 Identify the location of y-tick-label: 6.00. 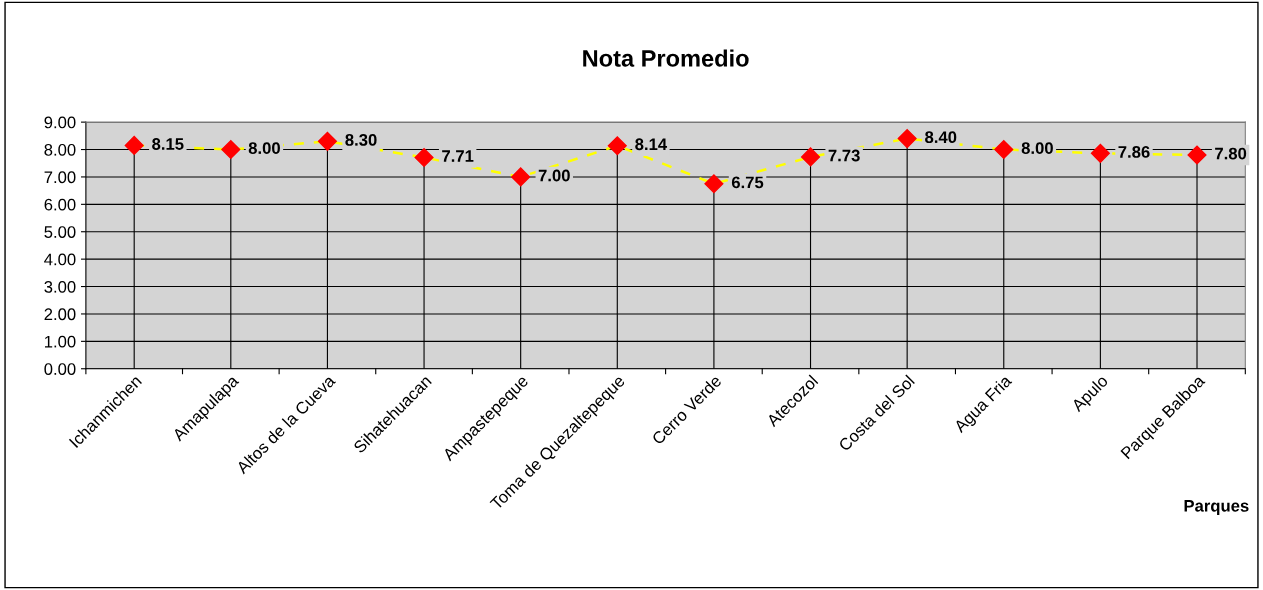
(60, 204).